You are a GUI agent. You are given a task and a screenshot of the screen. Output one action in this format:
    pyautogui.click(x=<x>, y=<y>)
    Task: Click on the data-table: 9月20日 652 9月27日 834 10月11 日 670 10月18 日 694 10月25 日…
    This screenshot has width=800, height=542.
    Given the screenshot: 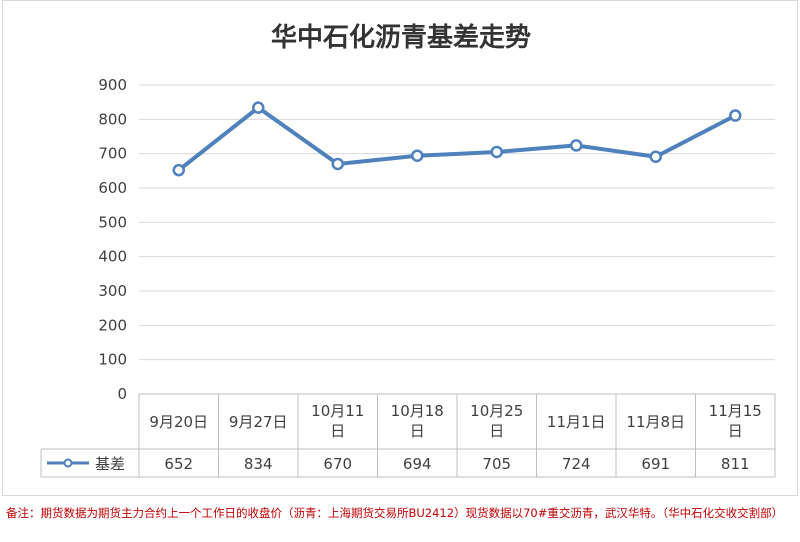 What is the action you would take?
    pyautogui.click(x=408, y=436)
    